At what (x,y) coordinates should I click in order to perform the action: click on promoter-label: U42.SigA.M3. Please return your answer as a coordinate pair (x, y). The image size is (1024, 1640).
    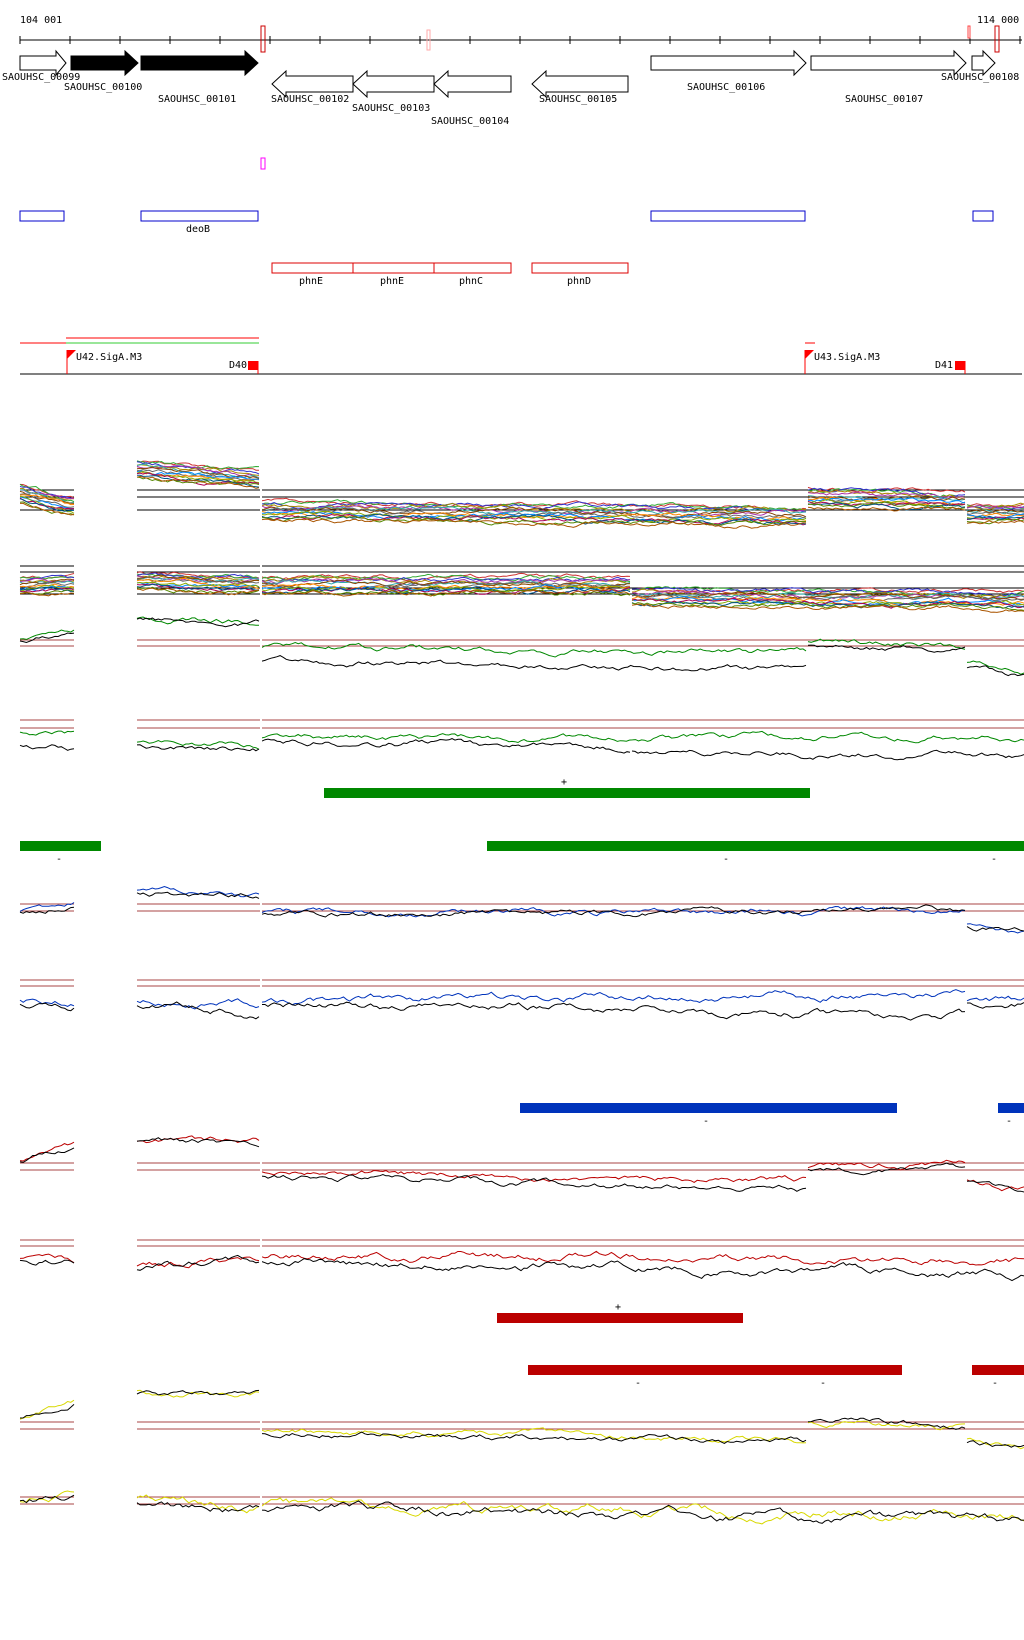
    Looking at the image, I should click on (109, 357).